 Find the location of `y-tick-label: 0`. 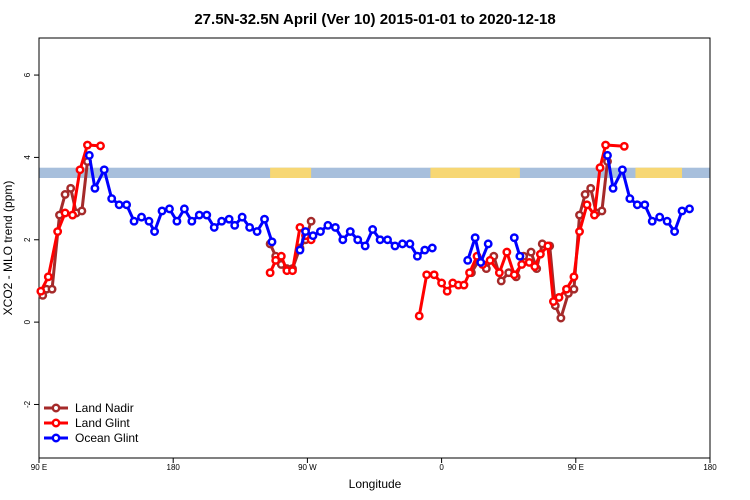

y-tick-label: 0 is located at coordinates (27, 321).